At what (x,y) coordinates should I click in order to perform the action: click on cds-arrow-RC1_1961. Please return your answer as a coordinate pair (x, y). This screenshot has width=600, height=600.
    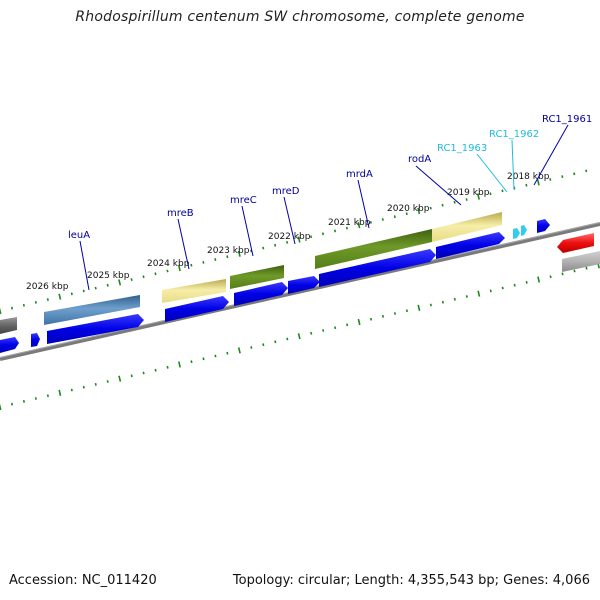
    Looking at the image, I should click on (543, 226).